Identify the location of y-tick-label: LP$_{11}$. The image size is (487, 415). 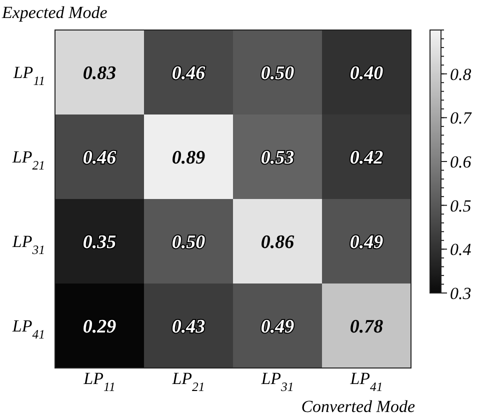
(28, 75).